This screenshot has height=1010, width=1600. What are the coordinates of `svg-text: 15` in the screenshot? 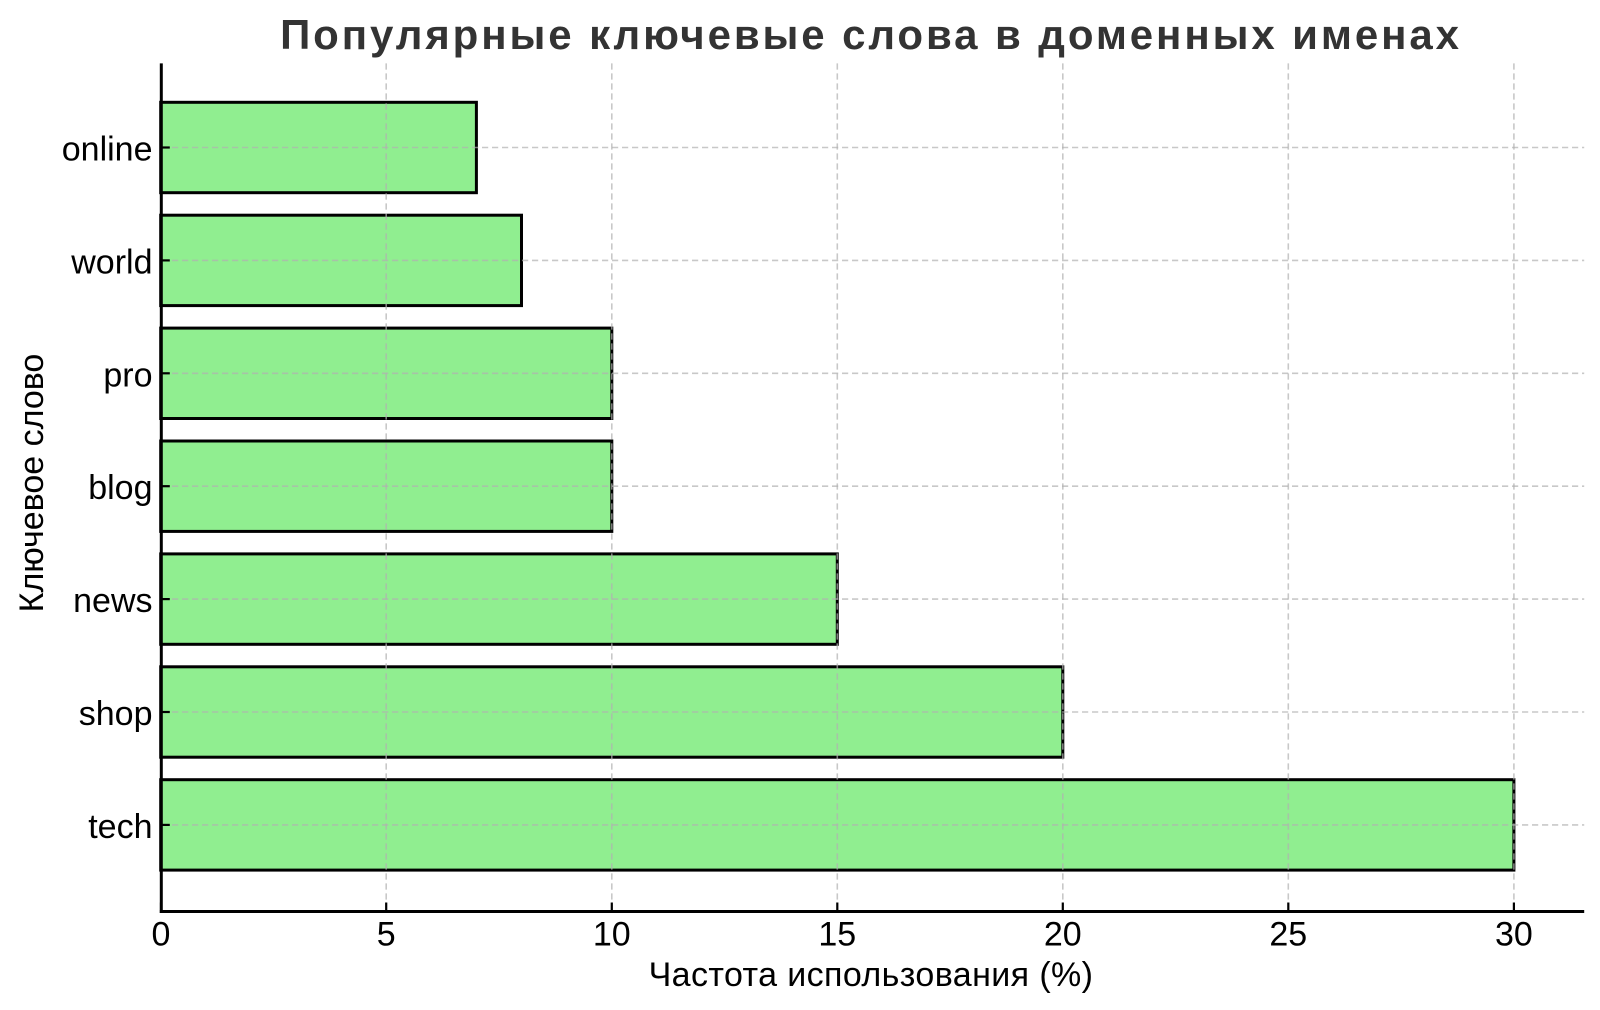 It's located at (837, 934).